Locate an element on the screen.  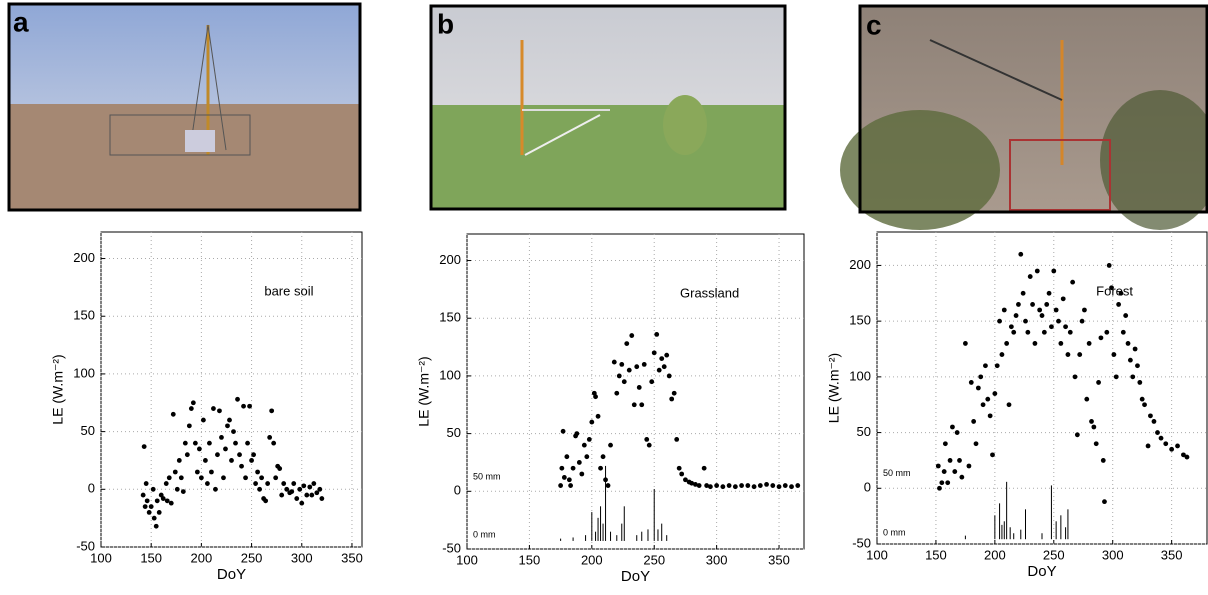
x-tick-label: 250 is located at coordinates (1054, 554).